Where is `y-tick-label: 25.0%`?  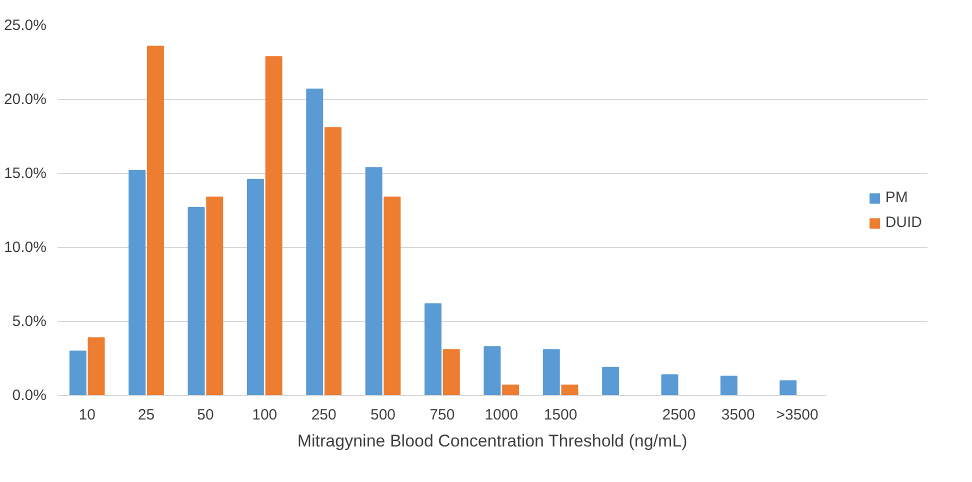
y-tick-label: 25.0% is located at coordinates (25, 25).